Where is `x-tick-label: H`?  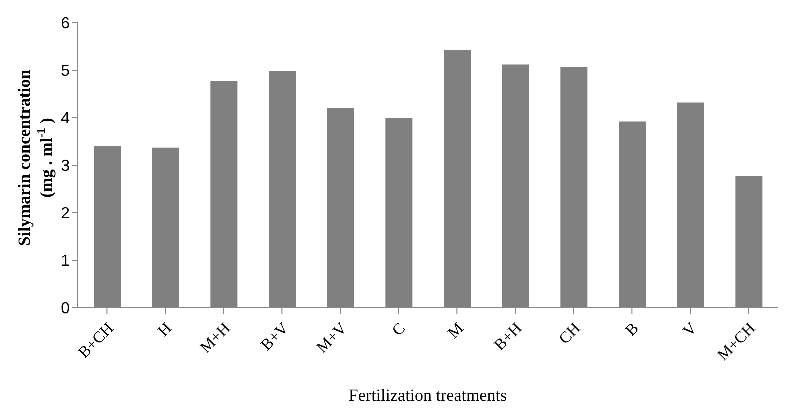 x-tick-label: H is located at coordinates (165, 330).